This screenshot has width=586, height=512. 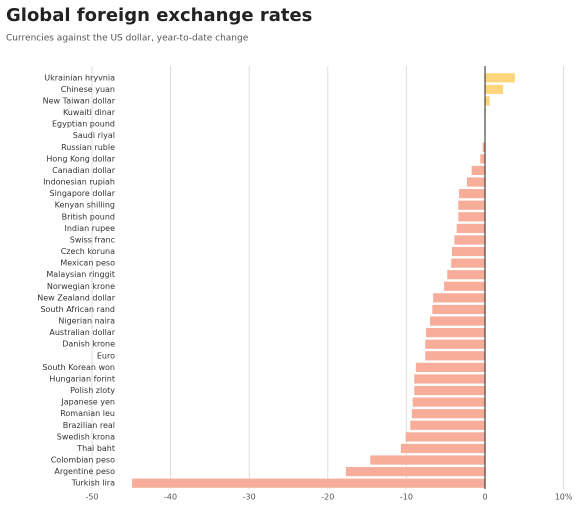 I want to click on category-label: Indonesian rupiah, so click(x=79, y=182).